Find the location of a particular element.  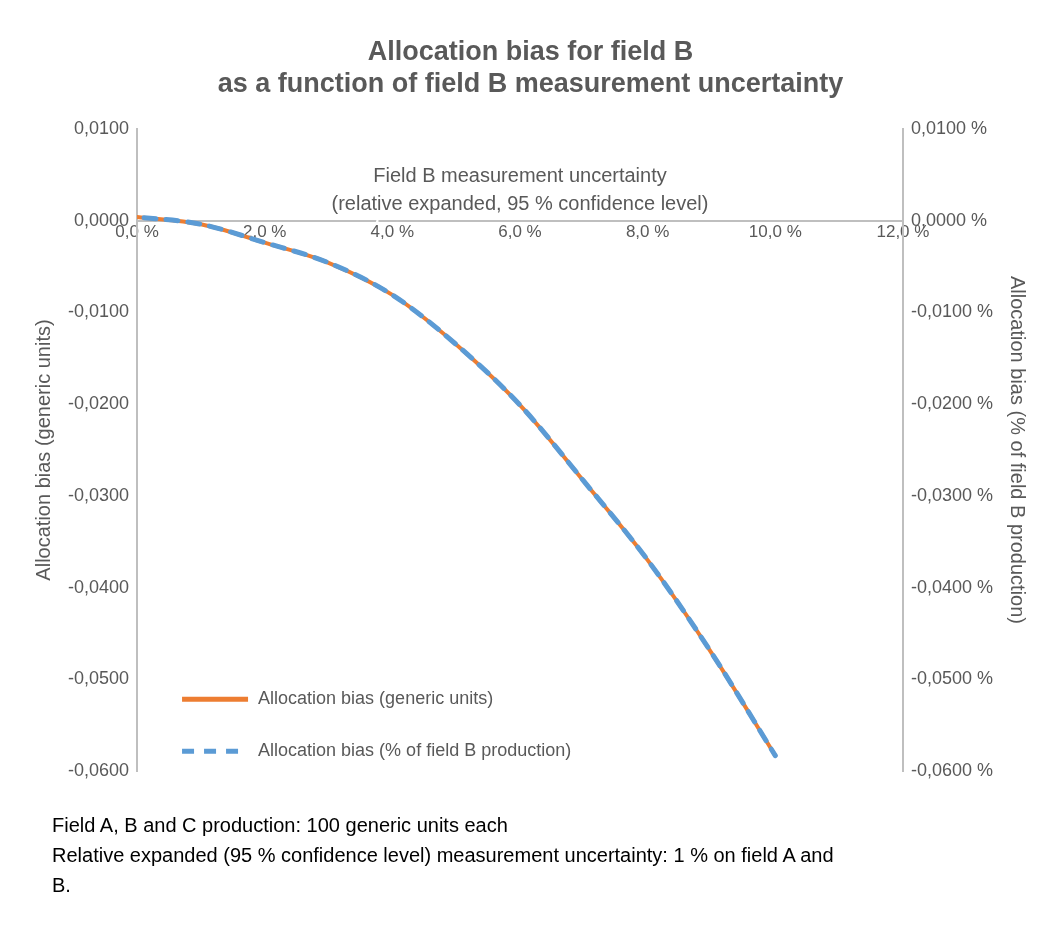

y2-axis-title: Allocation bias (% of field B production) is located at coordinates (1018, 450).